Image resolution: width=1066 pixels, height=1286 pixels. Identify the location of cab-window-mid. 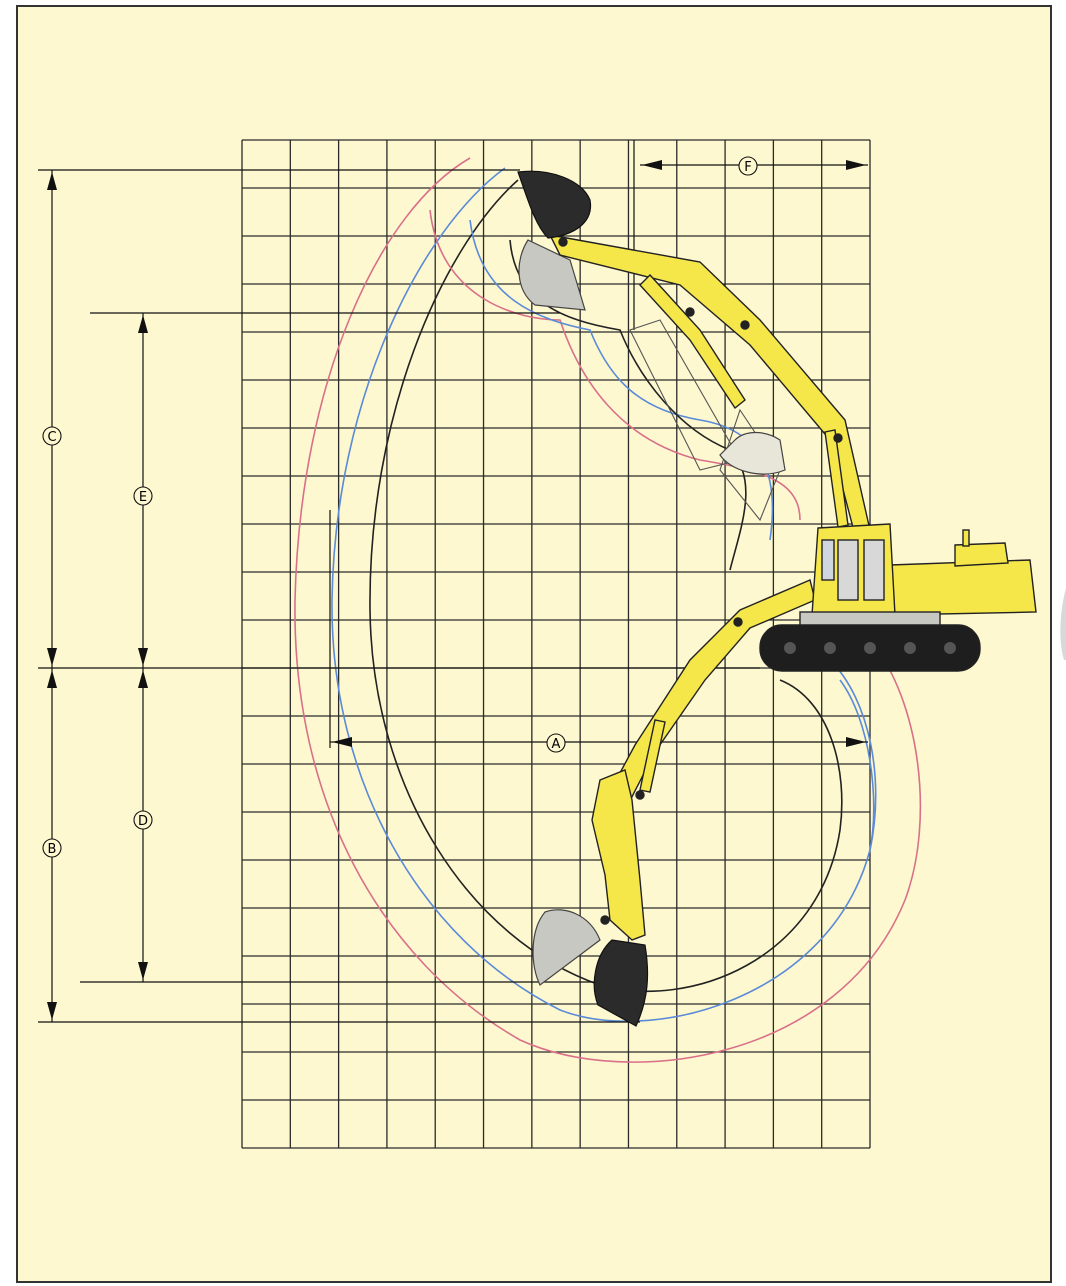
(848, 570).